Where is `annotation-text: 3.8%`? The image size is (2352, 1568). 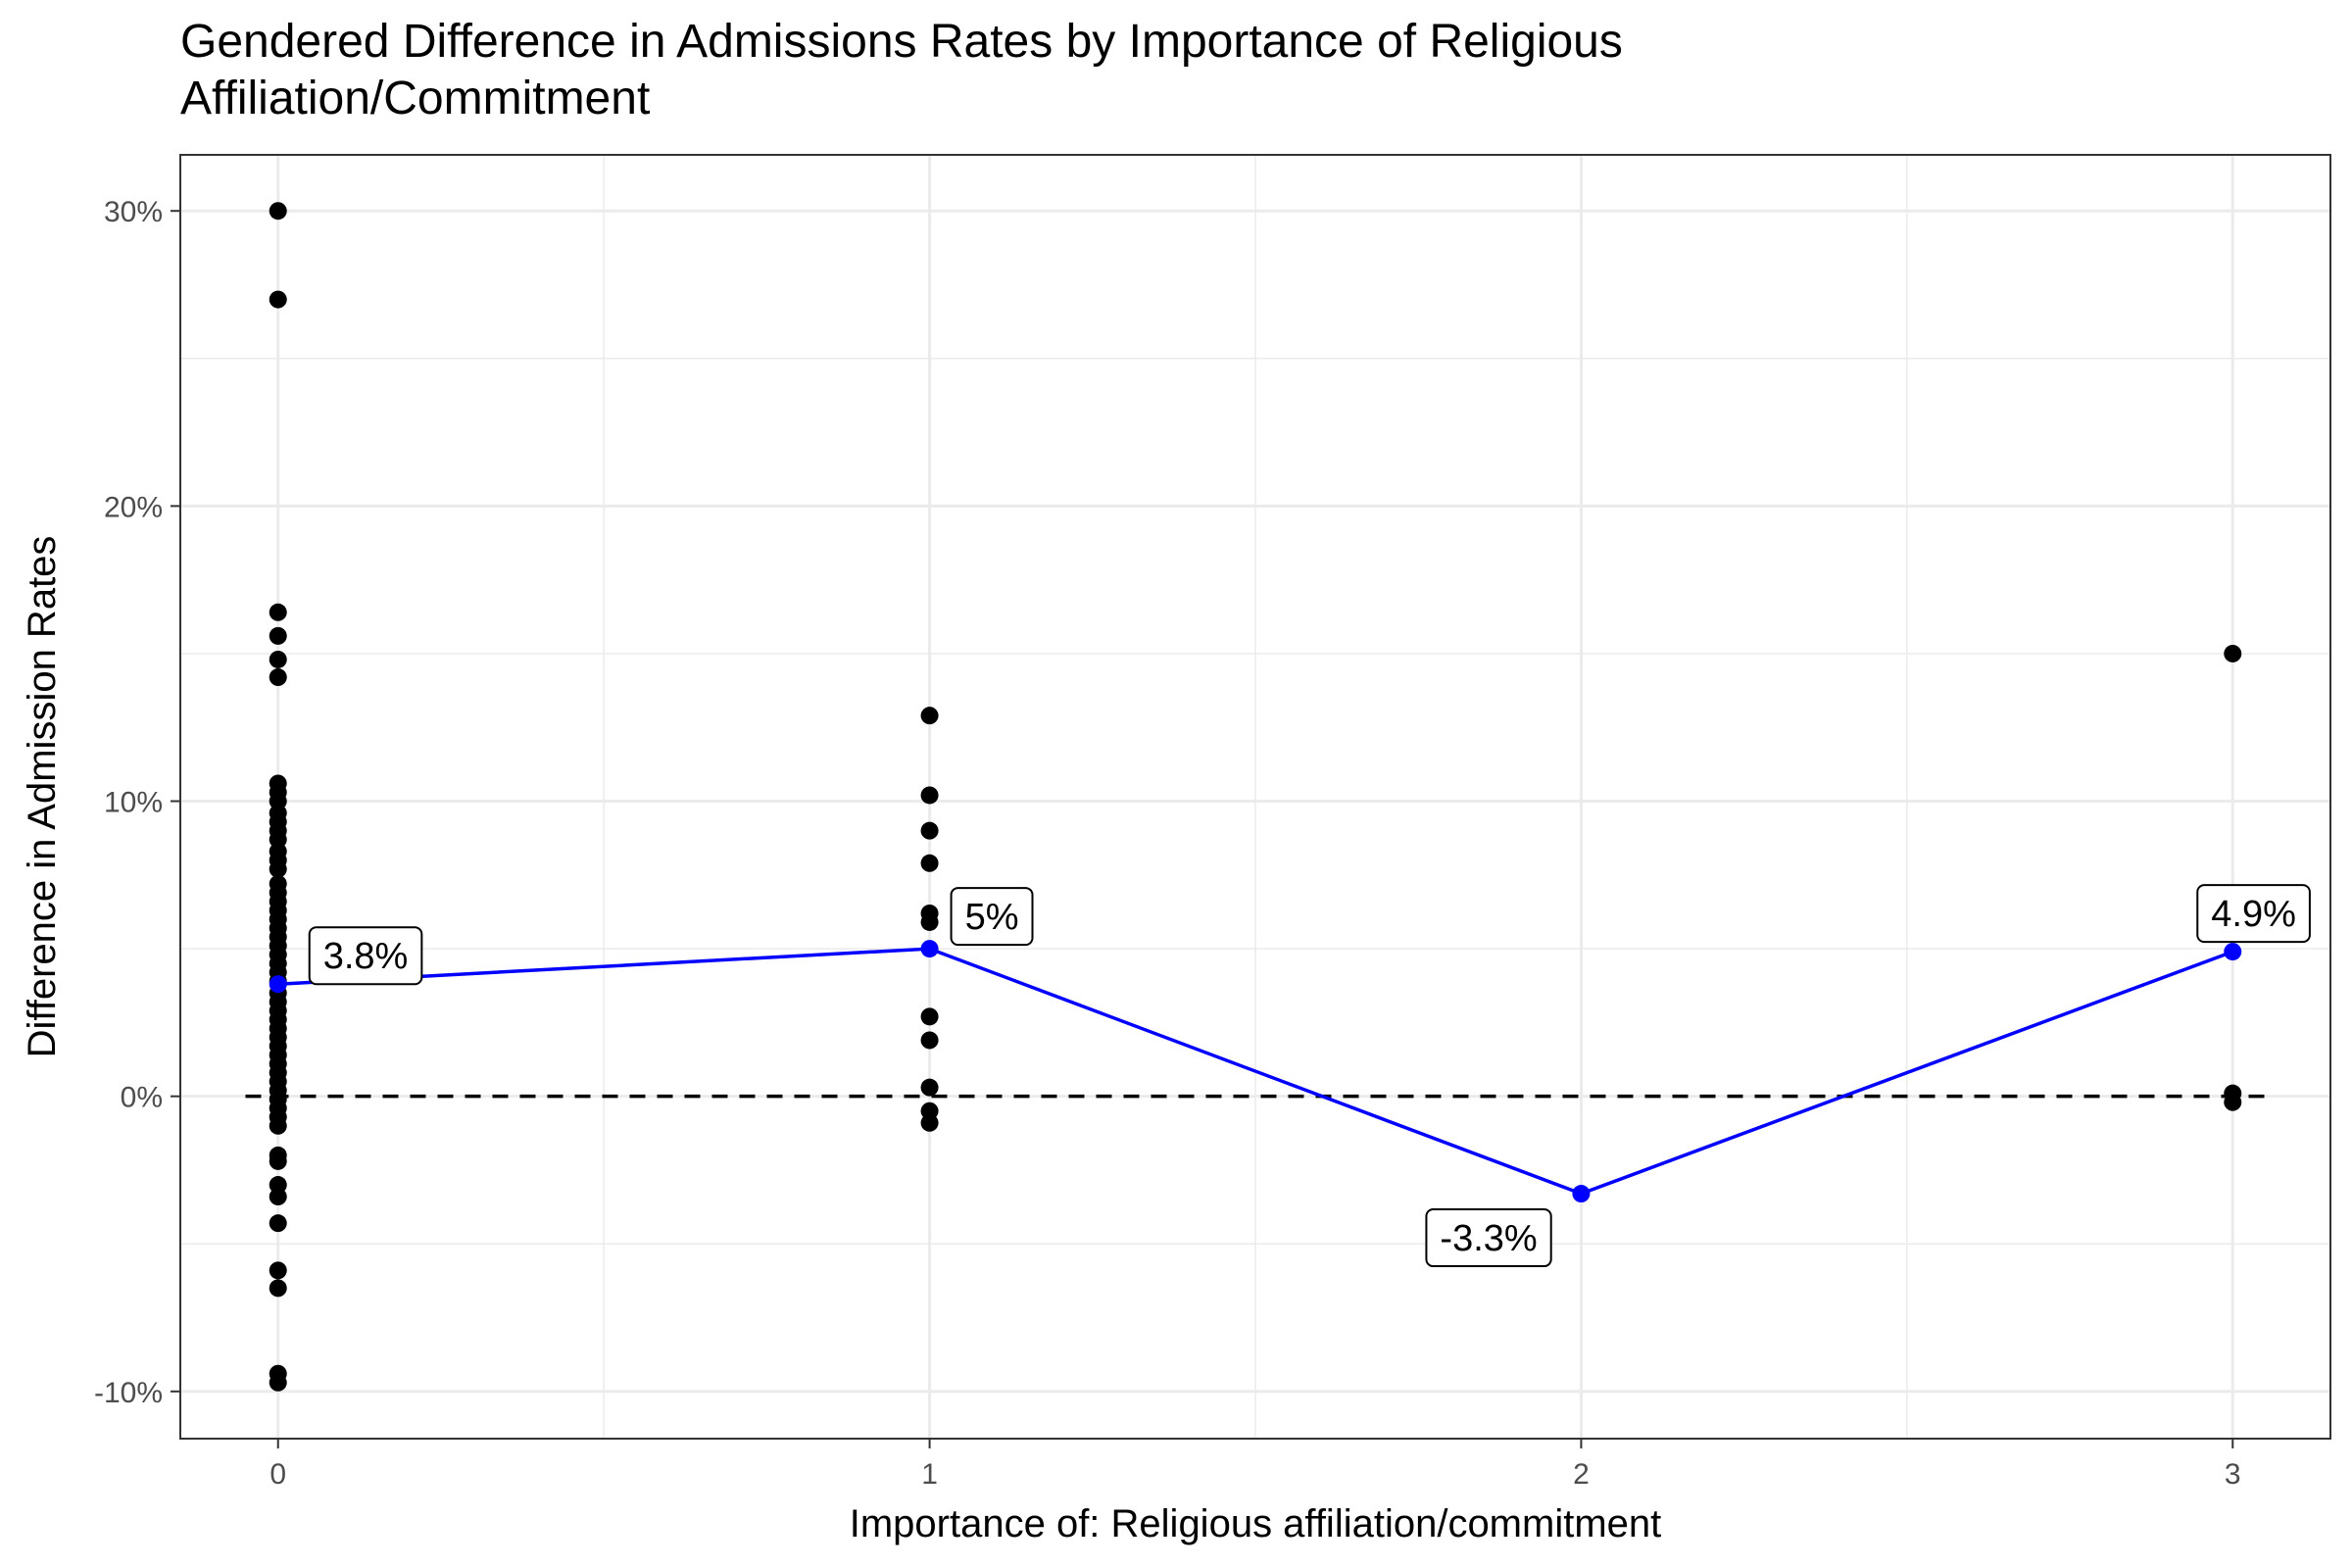
annotation-text: 3.8% is located at coordinates (366, 956).